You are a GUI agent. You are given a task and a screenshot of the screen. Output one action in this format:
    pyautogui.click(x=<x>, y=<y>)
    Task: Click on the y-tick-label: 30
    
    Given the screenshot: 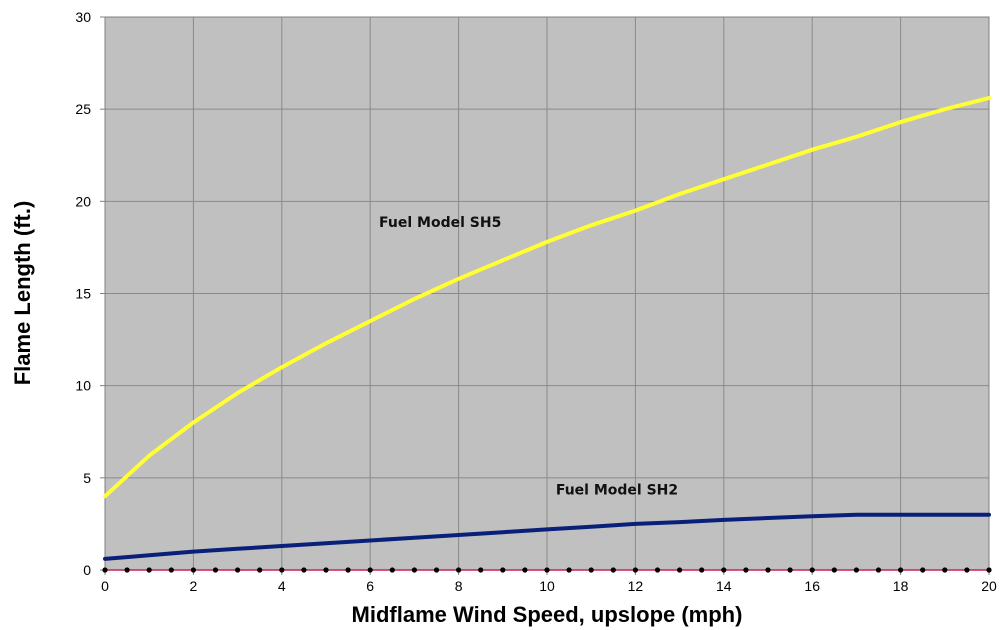 What is the action you would take?
    pyautogui.click(x=83, y=17)
    